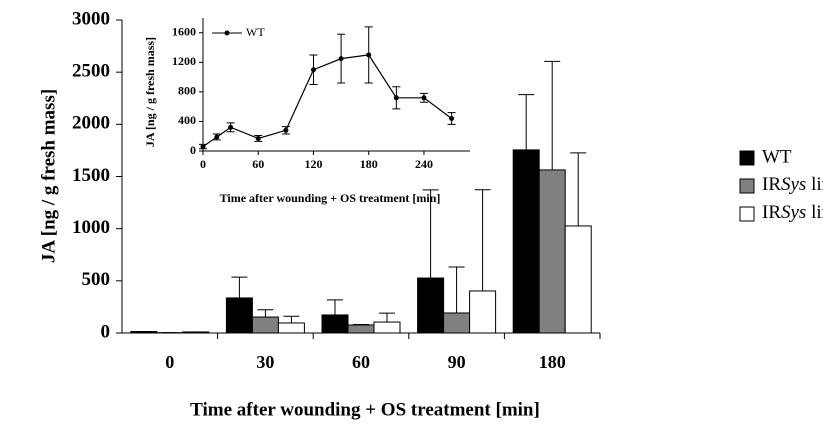 This screenshot has height=428, width=823. Describe the element at coordinates (330, 198) in the screenshot. I see `inset-x-axis-label: Time after wounding + OS treatment [min]` at that location.